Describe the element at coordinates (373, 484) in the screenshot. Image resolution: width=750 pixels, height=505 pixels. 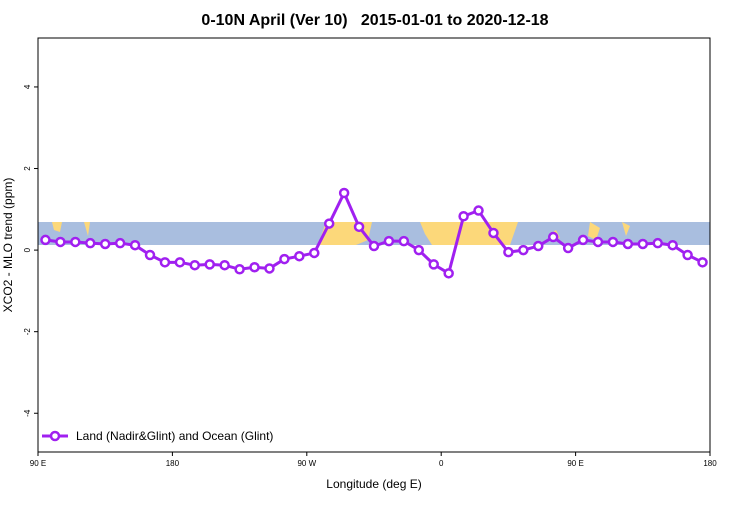
I see `x-axis-label: Longitude (deg E)` at that location.